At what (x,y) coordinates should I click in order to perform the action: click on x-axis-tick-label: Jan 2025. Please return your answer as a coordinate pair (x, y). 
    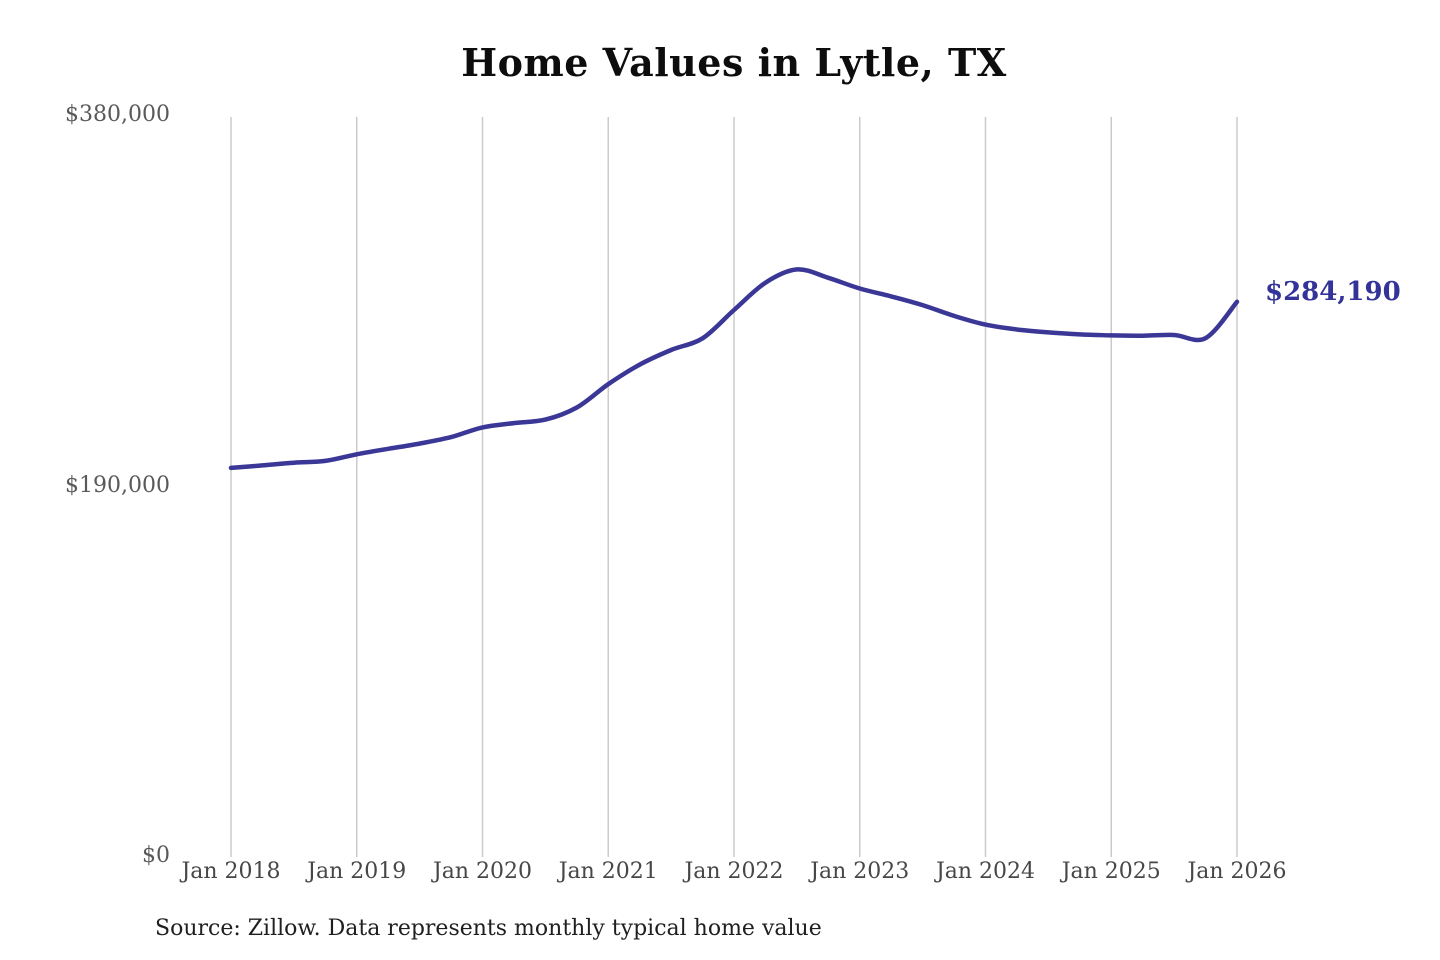
    Looking at the image, I should click on (1111, 871).